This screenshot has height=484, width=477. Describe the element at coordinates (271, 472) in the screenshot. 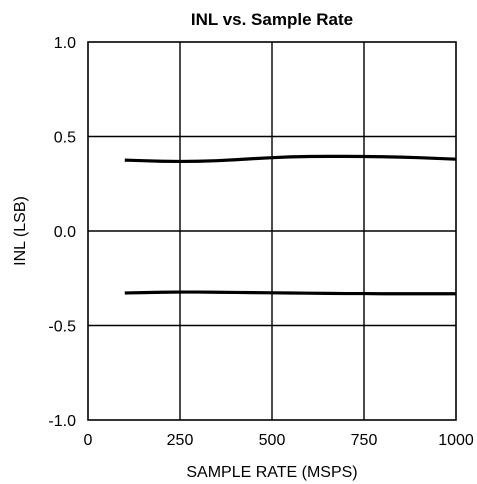

I see `x-axis-label: SAMPLE RATE (MSPS)` at that location.